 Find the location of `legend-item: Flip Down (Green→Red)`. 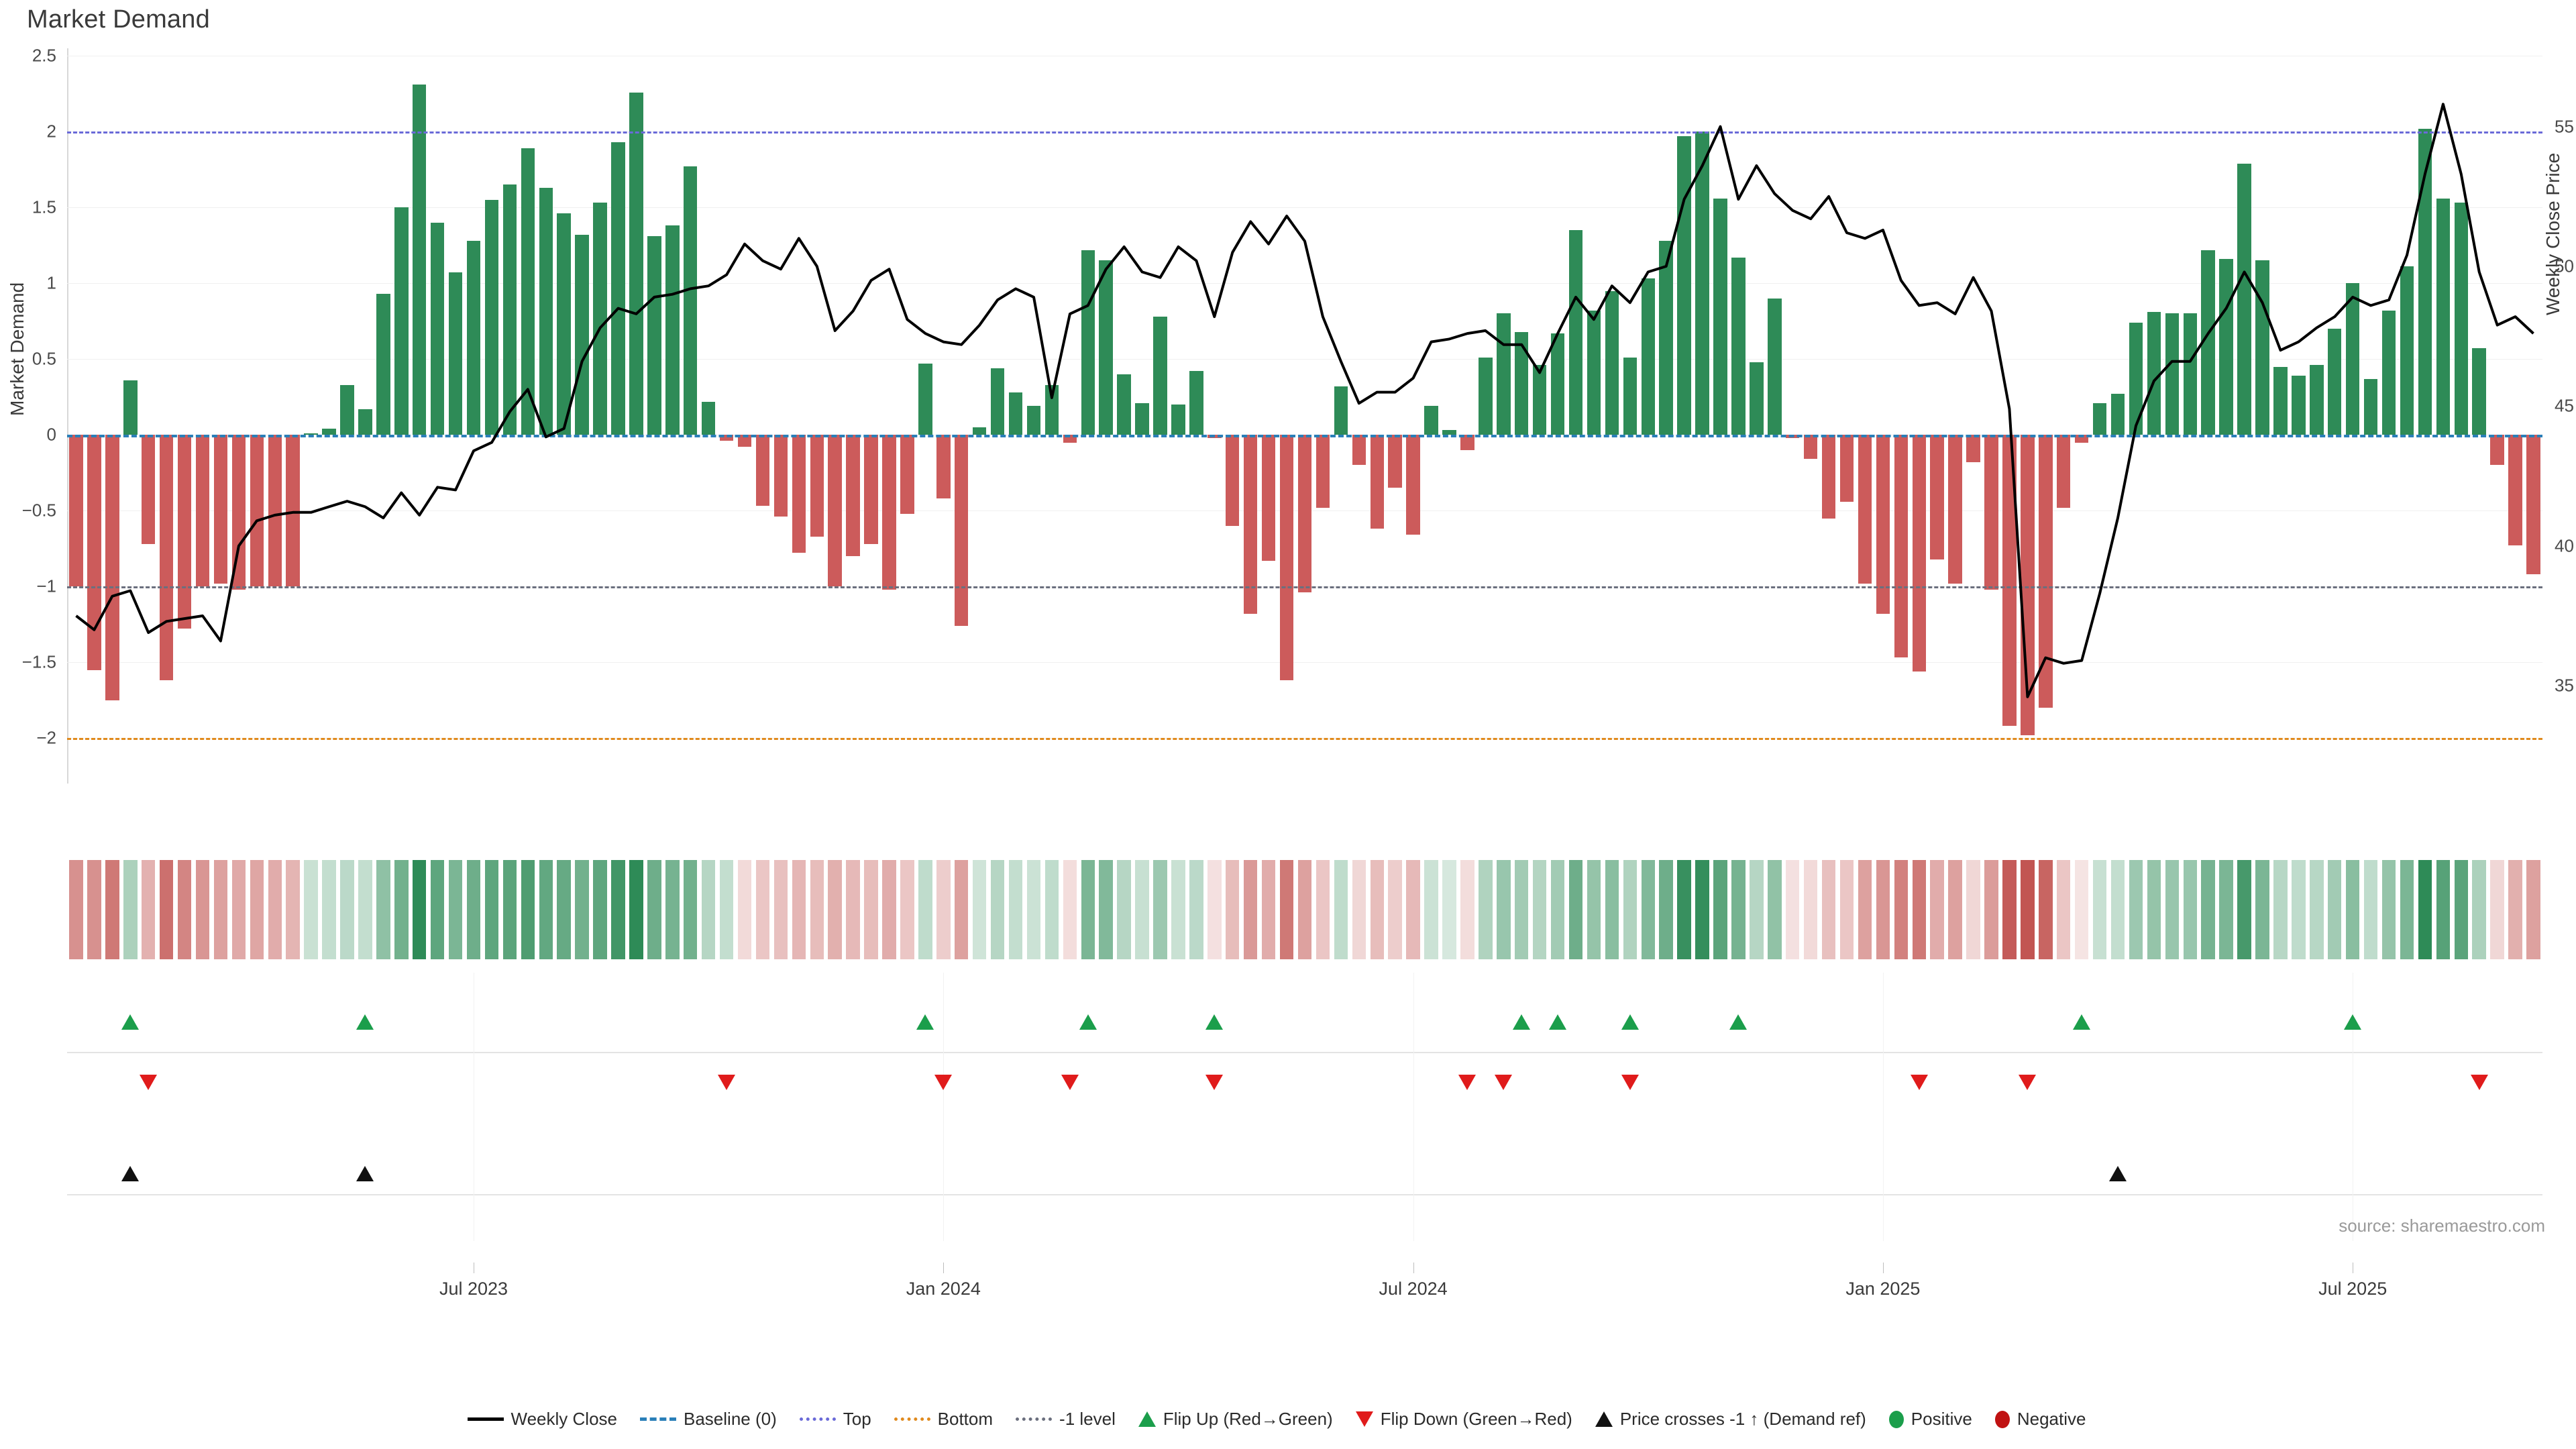

legend-item: Flip Down (Green→Red) is located at coordinates (1463, 1419).